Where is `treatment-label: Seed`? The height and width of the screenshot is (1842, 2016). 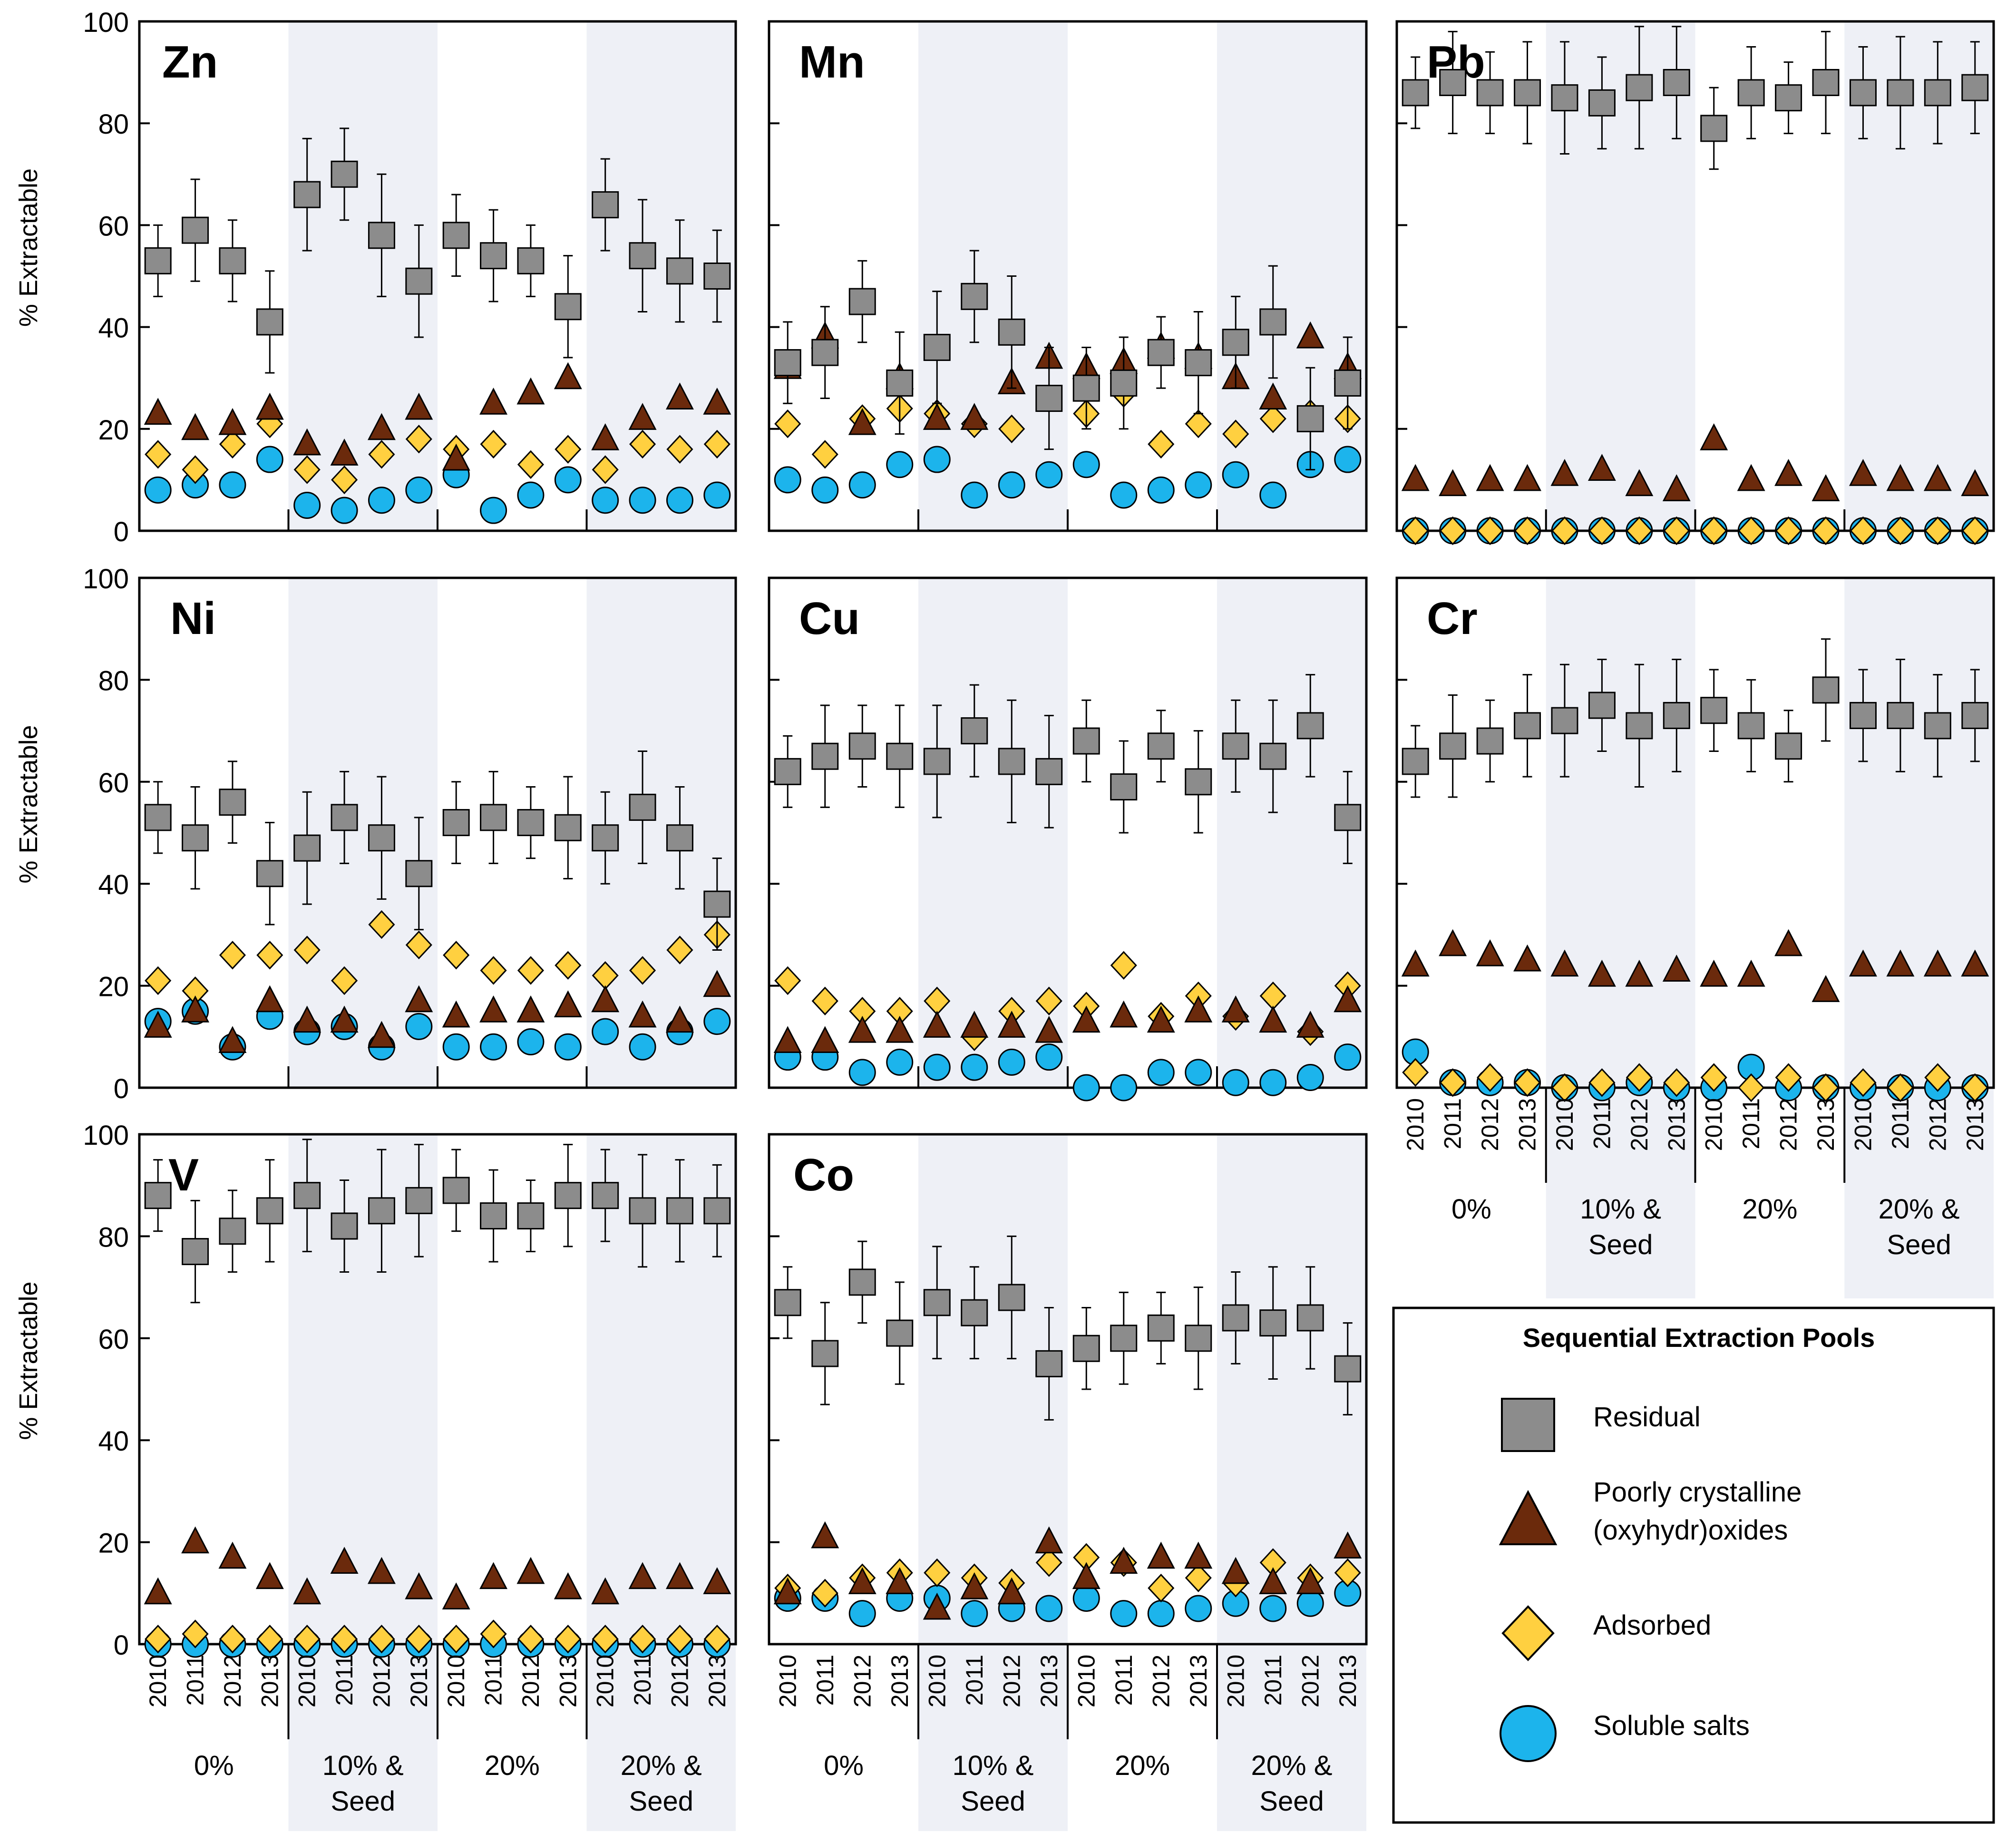
treatment-label: Seed is located at coordinates (1292, 1801).